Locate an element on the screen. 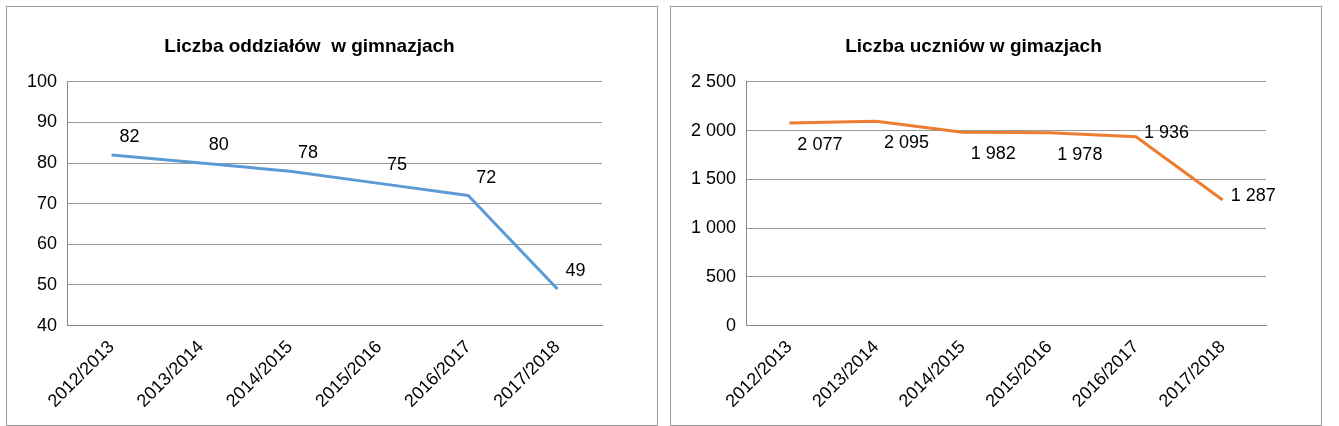 The width and height of the screenshot is (1339, 426). data-label: 75 is located at coordinates (397, 164).